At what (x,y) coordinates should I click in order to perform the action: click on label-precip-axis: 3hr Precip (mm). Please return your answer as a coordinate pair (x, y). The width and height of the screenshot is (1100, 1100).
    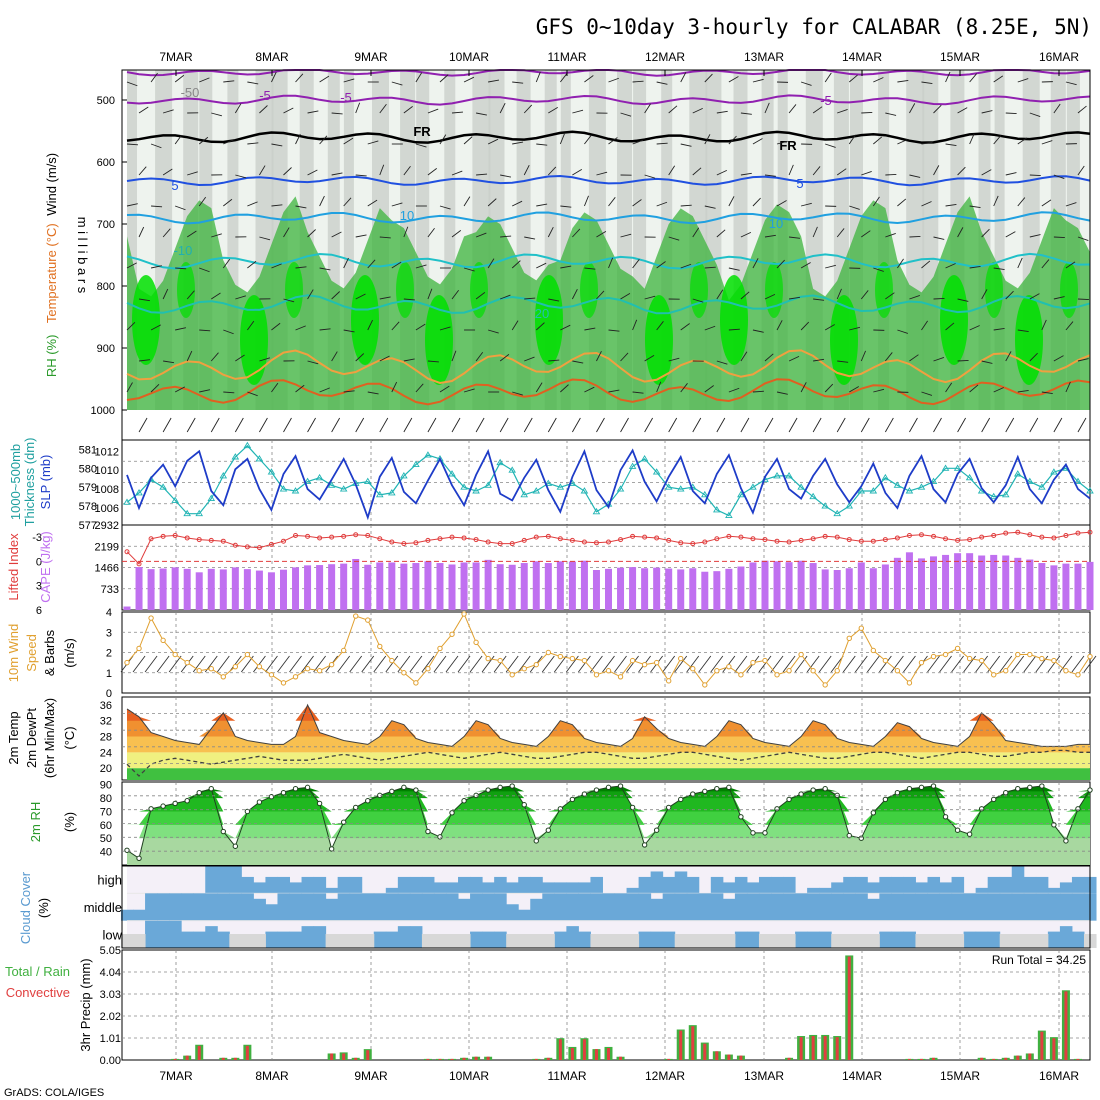
    Looking at the image, I should click on (85, 1004).